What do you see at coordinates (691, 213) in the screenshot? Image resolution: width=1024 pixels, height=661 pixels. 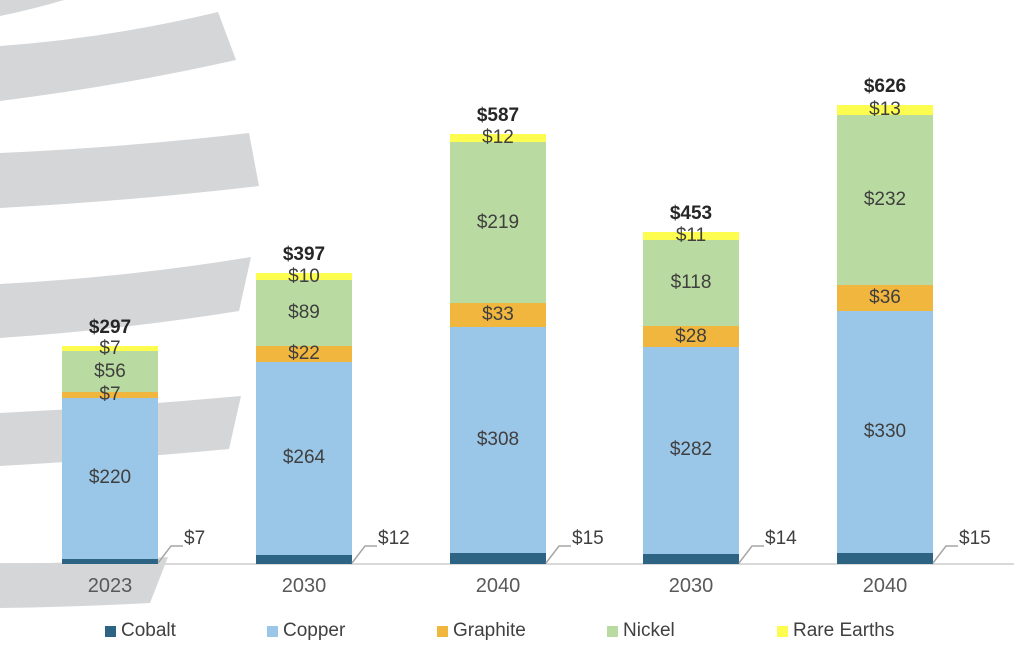 I see `bar-total-label: $453` at bounding box center [691, 213].